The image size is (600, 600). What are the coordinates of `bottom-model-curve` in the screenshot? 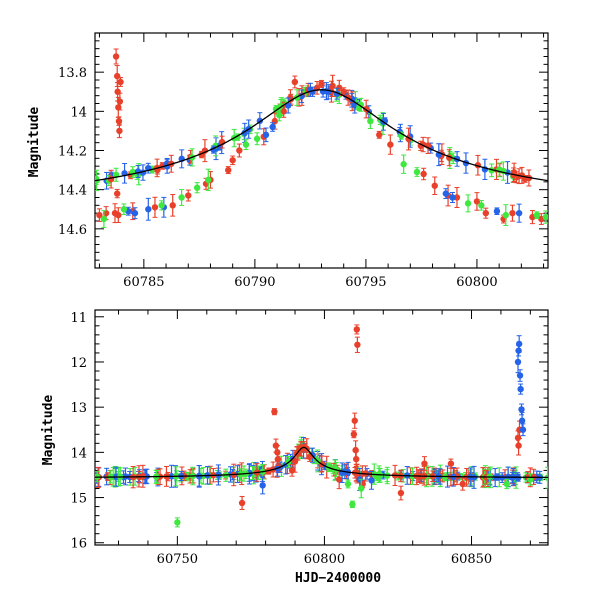 It's located at (321, 462).